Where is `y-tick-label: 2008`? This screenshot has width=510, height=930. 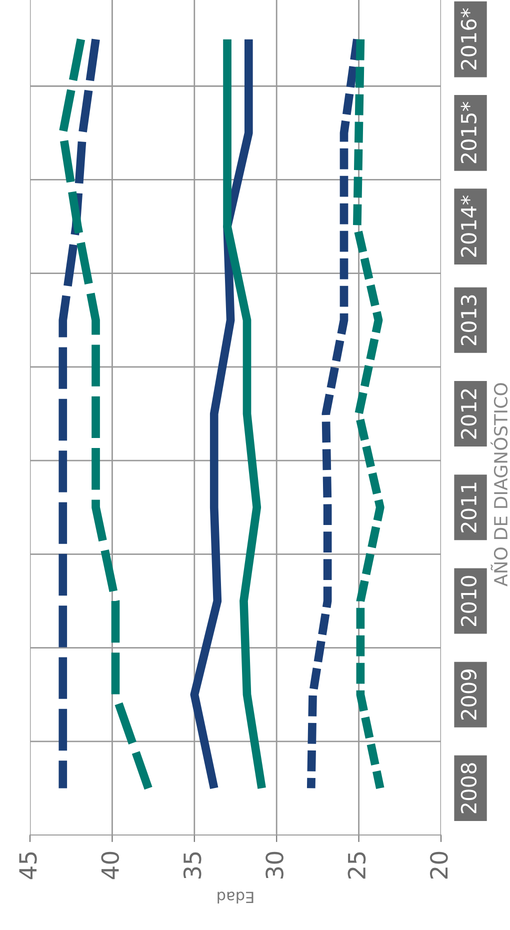
y-tick-label: 2008 is located at coordinates (468, 788).